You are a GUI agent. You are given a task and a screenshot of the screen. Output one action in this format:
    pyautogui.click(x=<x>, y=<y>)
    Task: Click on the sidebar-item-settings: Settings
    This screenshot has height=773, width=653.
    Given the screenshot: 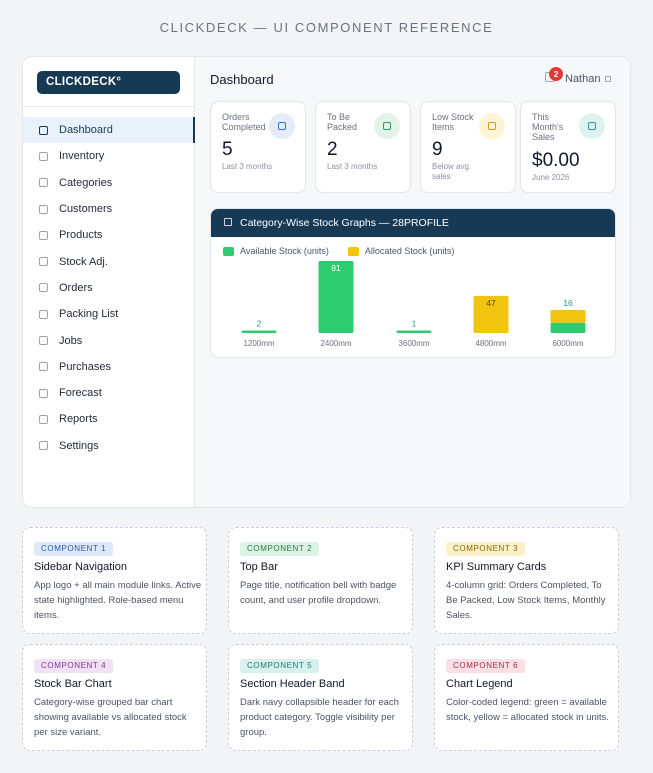 What is the action you would take?
    pyautogui.click(x=109, y=446)
    